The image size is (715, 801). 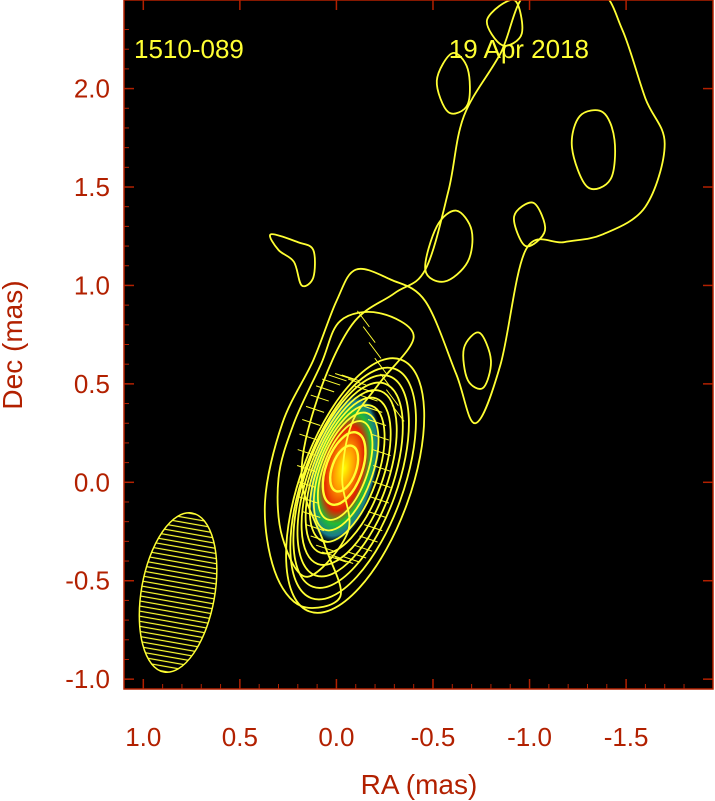 I want to click on y-tick-label: 0.5, so click(x=92, y=384).